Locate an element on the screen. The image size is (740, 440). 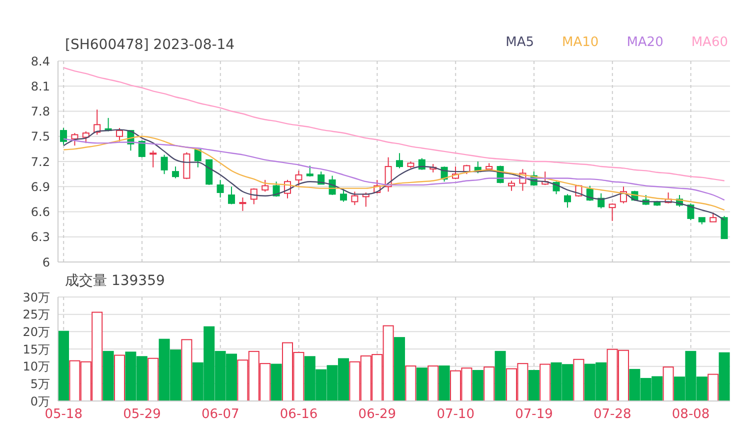
text: MA20 is located at coordinates (645, 42).